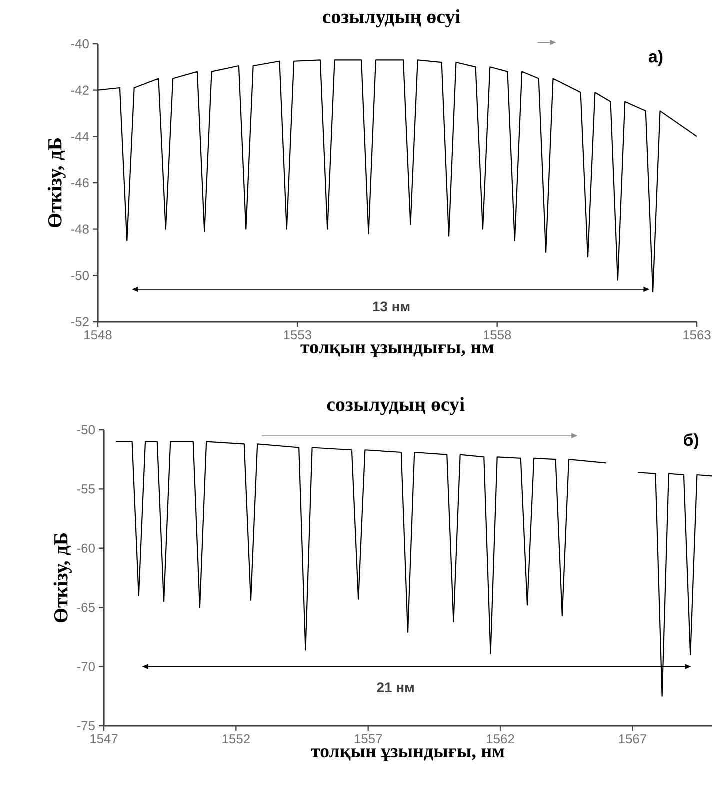 The height and width of the screenshot is (789, 720). What do you see at coordinates (395, 687) in the screenshot?
I see `annotation: 21 нм` at bounding box center [395, 687].